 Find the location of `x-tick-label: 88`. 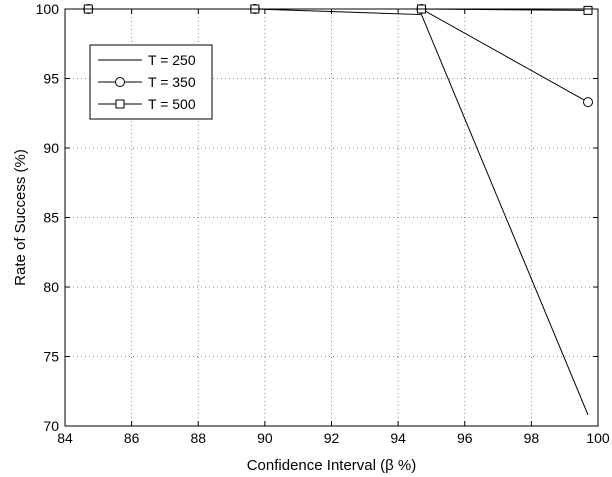

x-tick-label: 88 is located at coordinates (198, 438).